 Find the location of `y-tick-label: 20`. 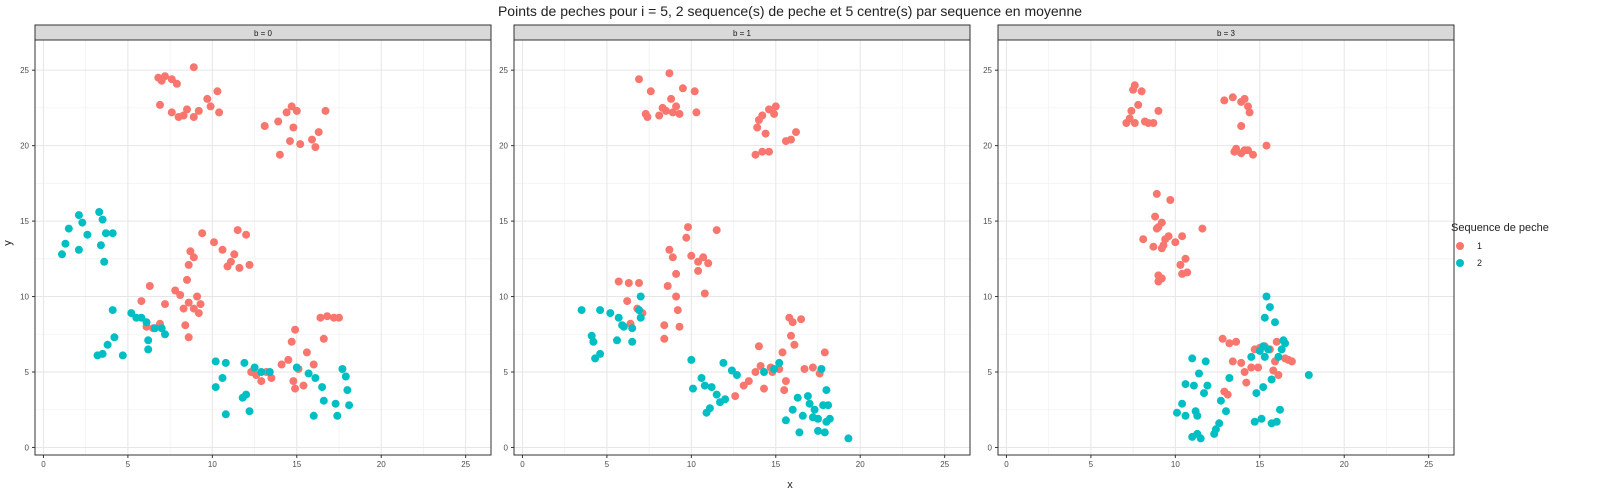

y-tick-label: 20 is located at coordinates (24, 146).